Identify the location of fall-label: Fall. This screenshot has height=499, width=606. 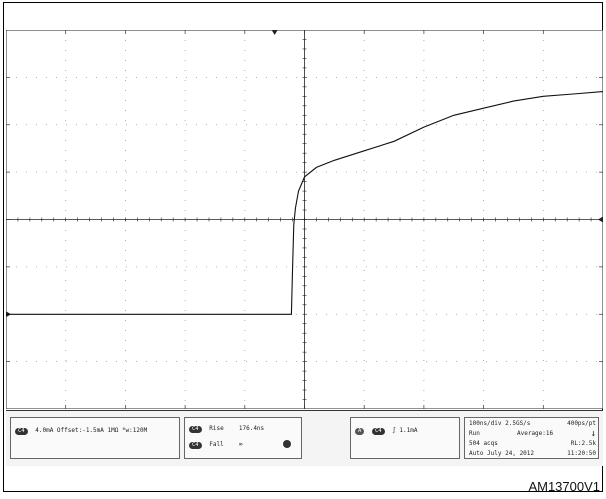
(216, 444).